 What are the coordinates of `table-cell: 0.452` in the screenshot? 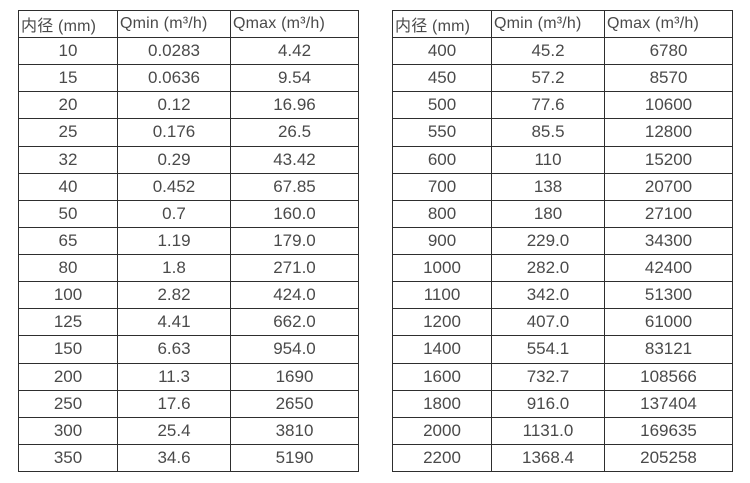 It's located at (174, 186).